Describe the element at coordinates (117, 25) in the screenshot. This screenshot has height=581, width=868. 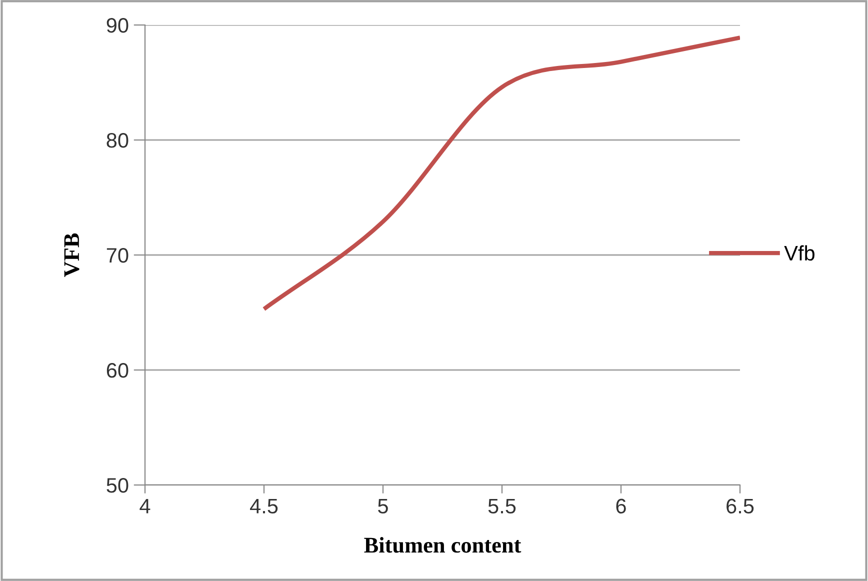
I see `y-tick-label: 90` at that location.